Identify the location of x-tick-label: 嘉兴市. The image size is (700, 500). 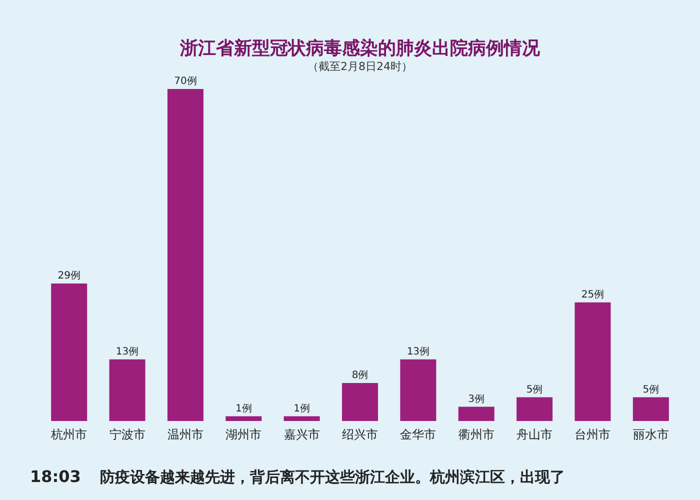
(302, 435).